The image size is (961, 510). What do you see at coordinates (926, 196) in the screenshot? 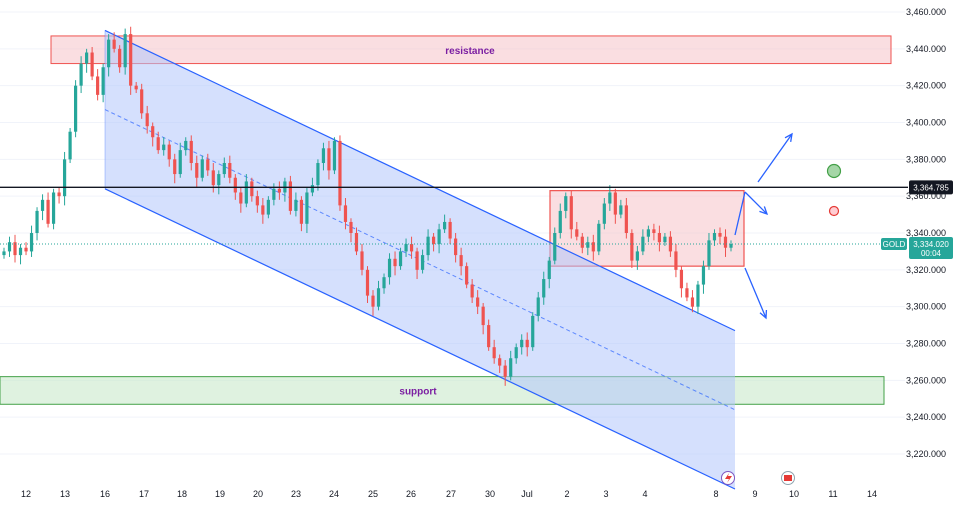
I see `price-tick-label: 3,360.000` at bounding box center [926, 196].